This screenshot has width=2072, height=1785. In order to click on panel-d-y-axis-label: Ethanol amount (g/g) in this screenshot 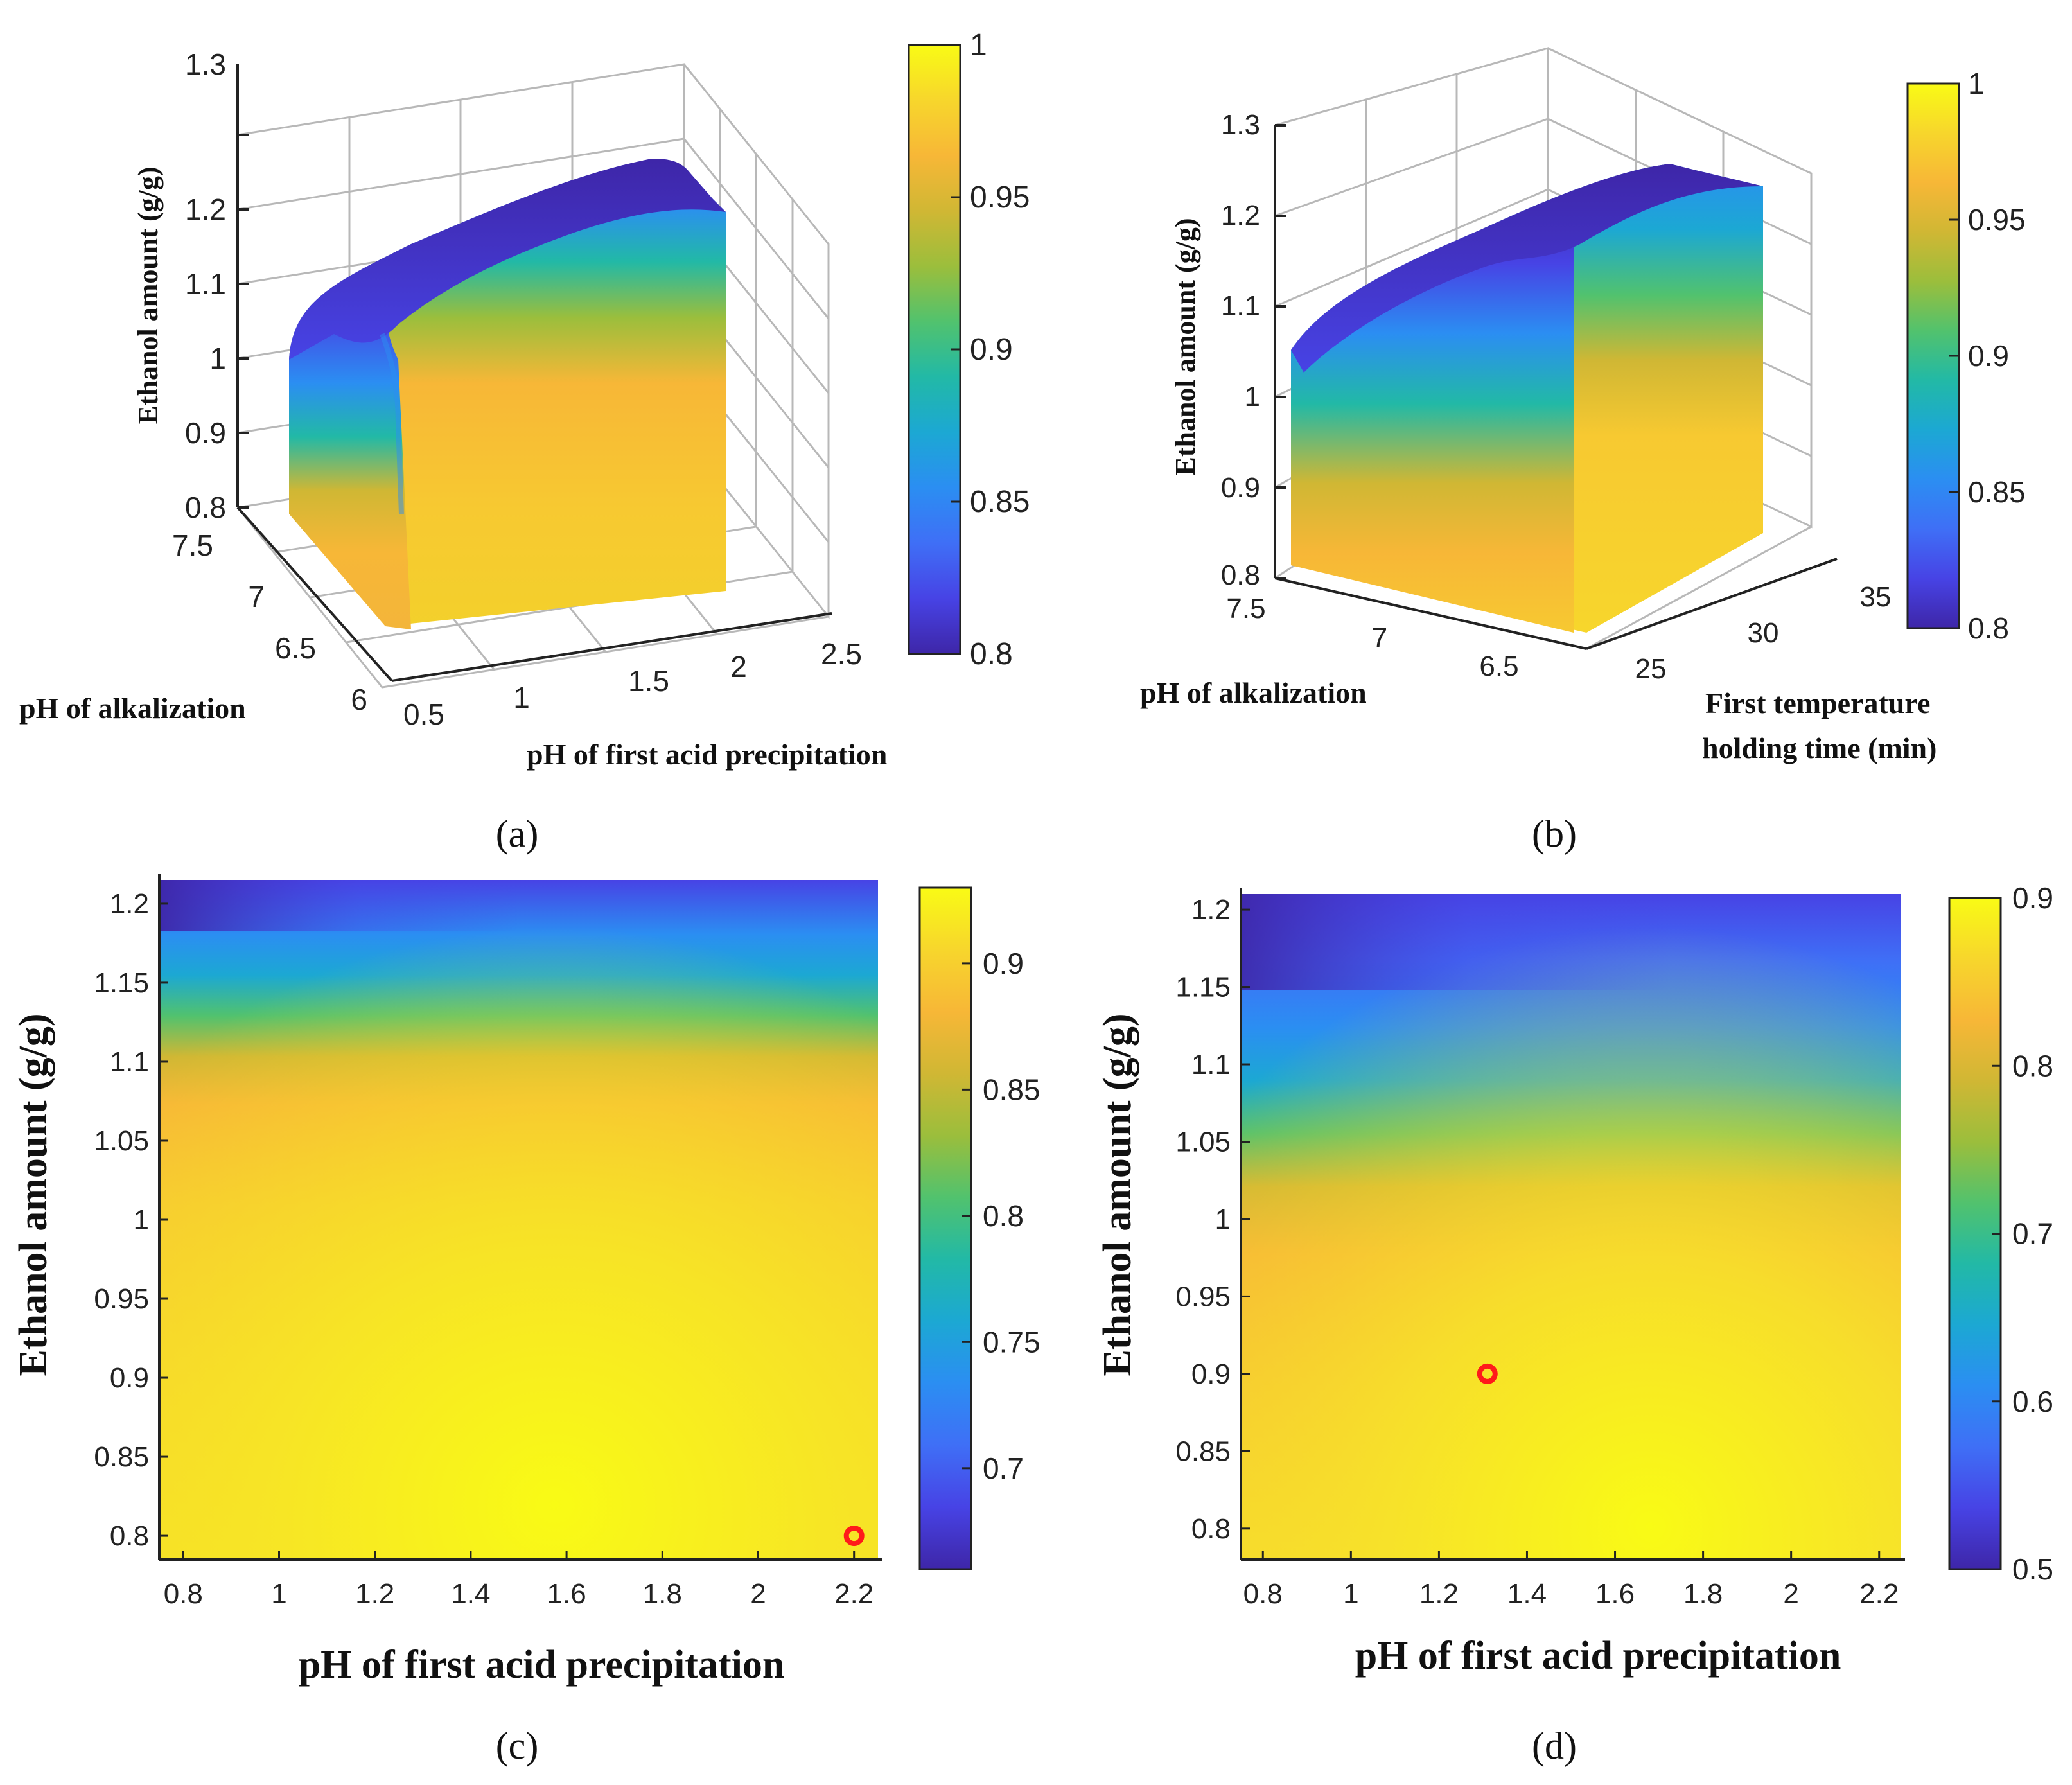, I will do `click(1117, 1195)`.